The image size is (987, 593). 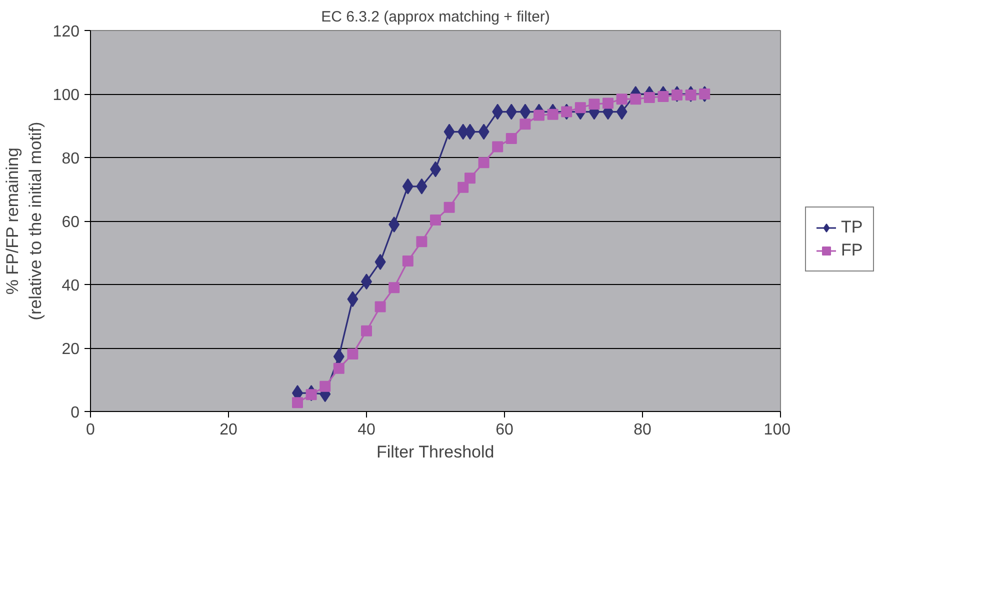 I want to click on y-tick-label: 0, so click(x=75, y=413).